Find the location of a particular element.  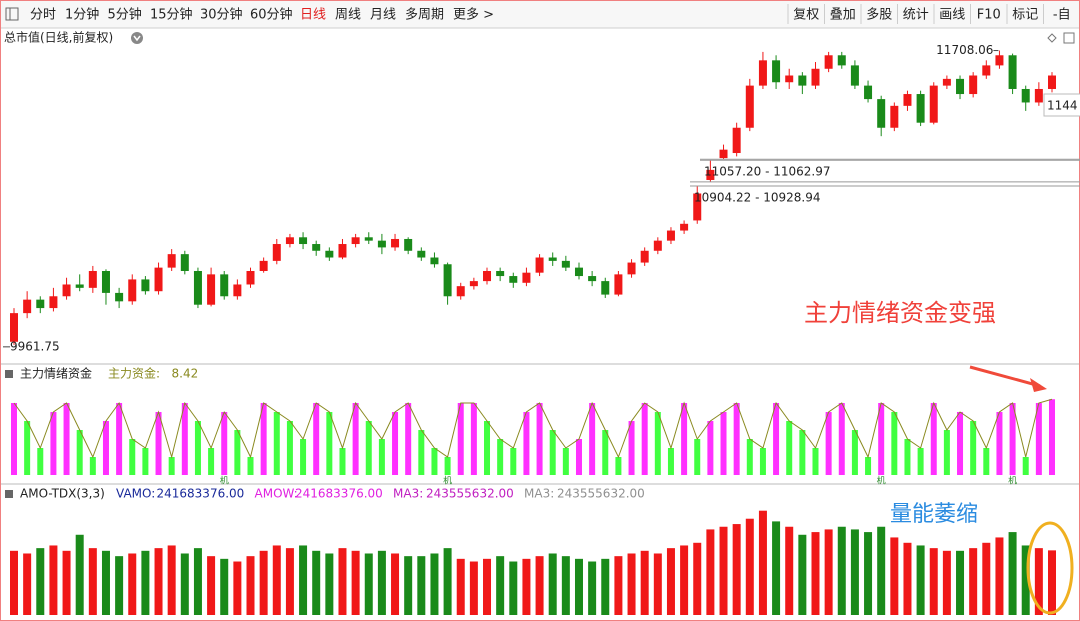

toolbar-button: 30分钟 is located at coordinates (221, 15).